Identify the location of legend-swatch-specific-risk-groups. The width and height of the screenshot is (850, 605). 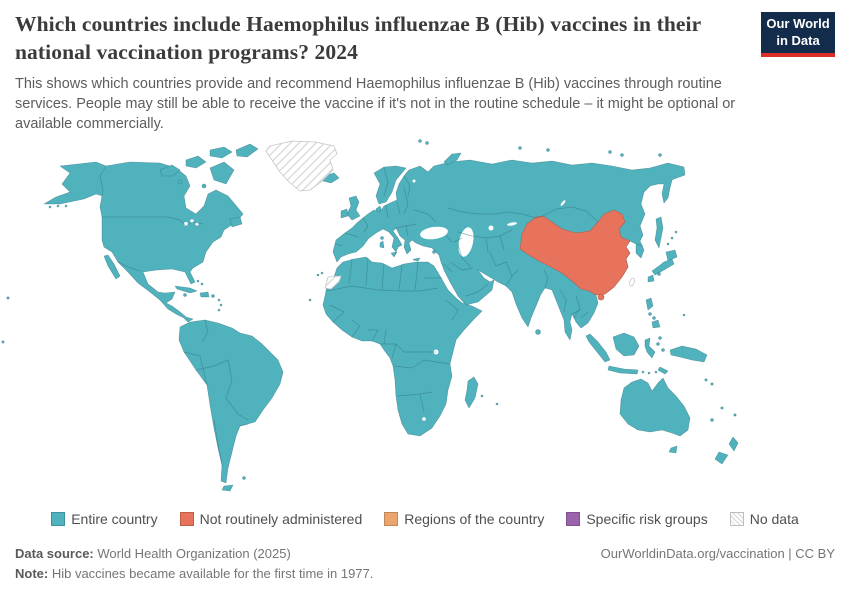
(573, 519).